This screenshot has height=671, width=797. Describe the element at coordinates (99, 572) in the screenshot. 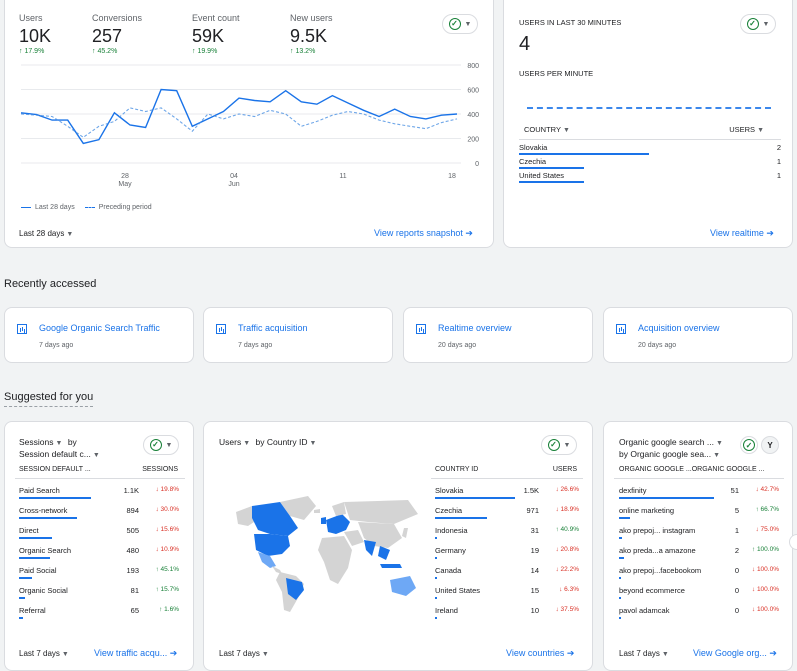

I see `table-row: Paid Social 193 ↑ 45.1%` at that location.